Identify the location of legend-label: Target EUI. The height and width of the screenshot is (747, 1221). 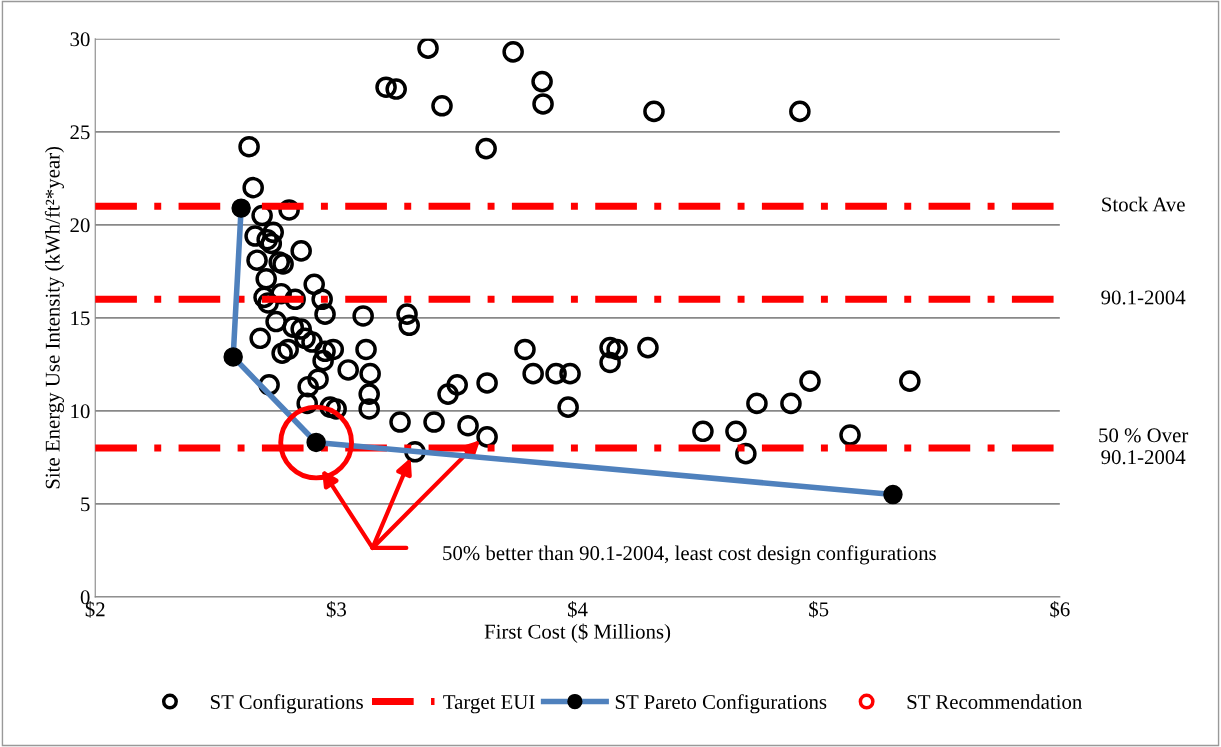
(489, 704).